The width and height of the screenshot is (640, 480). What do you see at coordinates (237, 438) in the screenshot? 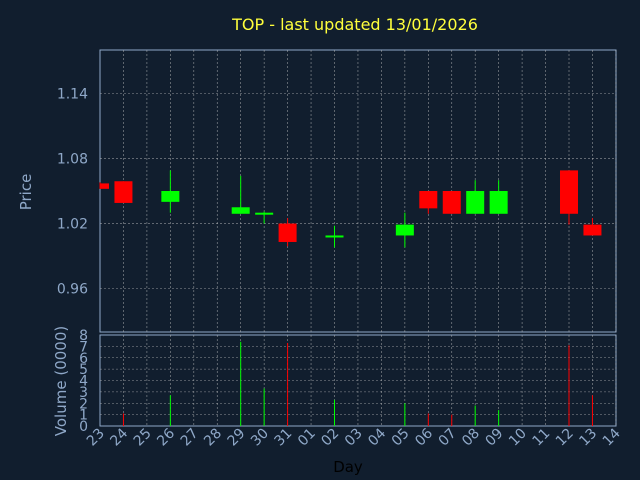
I see `x-tick-label: 29` at bounding box center [237, 438].